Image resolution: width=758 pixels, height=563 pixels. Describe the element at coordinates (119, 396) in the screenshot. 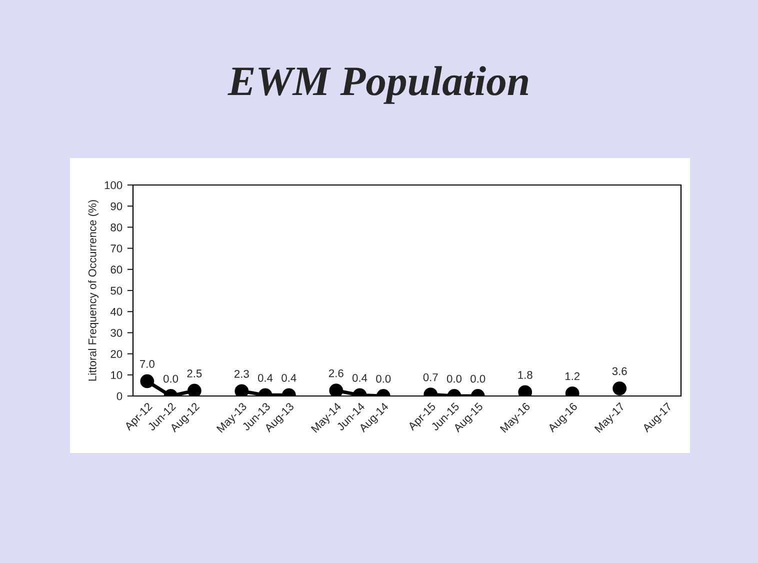

I see `y-tick-label: 0` at that location.